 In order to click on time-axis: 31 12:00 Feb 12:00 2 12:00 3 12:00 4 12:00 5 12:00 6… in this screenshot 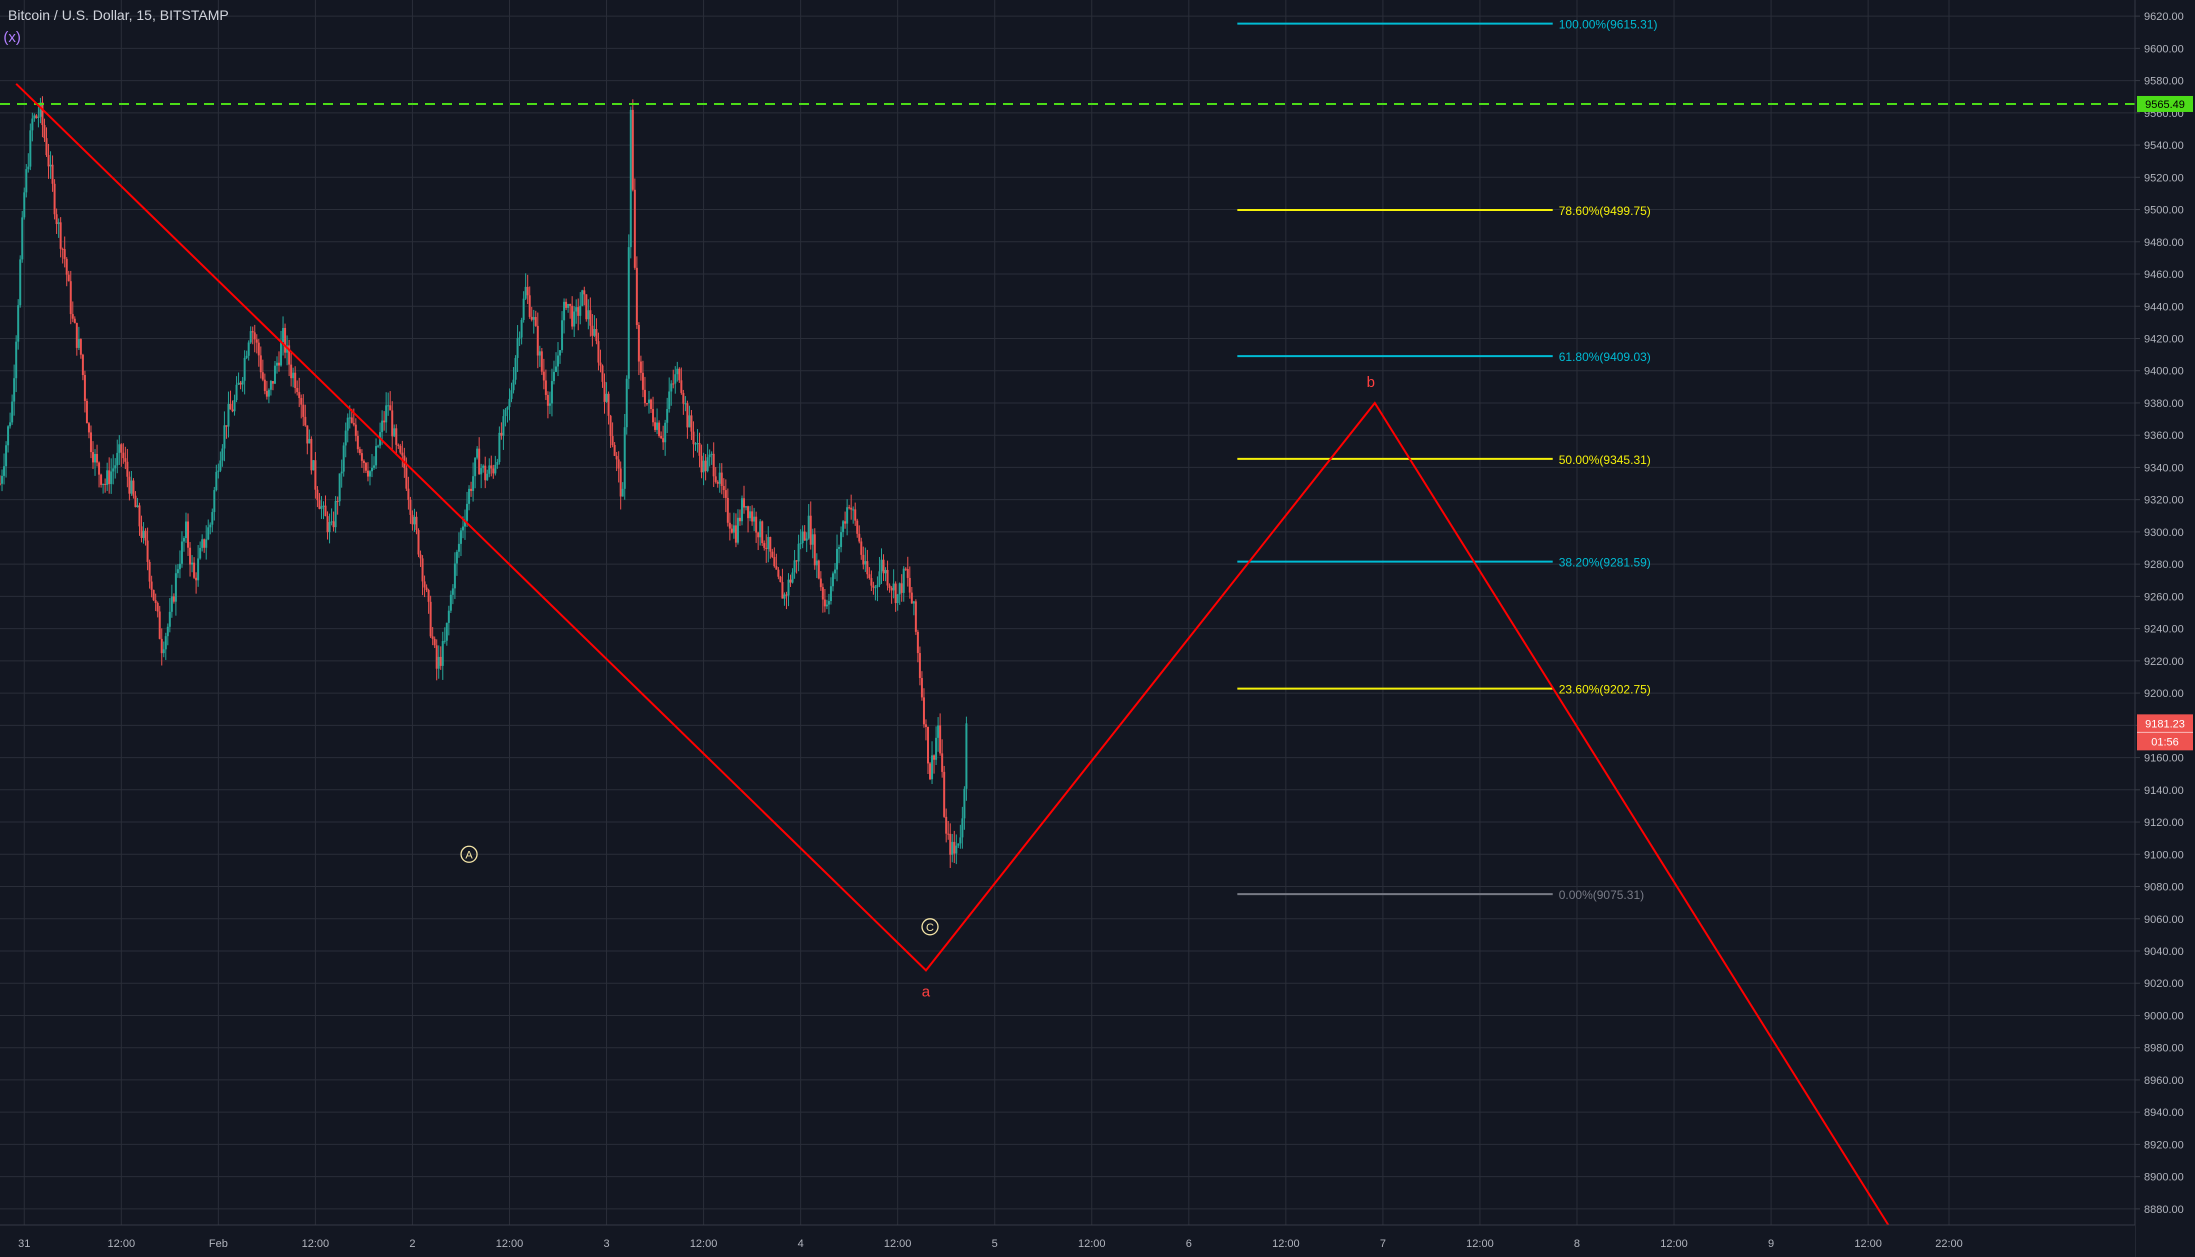, I will do `click(1067, 1240)`.